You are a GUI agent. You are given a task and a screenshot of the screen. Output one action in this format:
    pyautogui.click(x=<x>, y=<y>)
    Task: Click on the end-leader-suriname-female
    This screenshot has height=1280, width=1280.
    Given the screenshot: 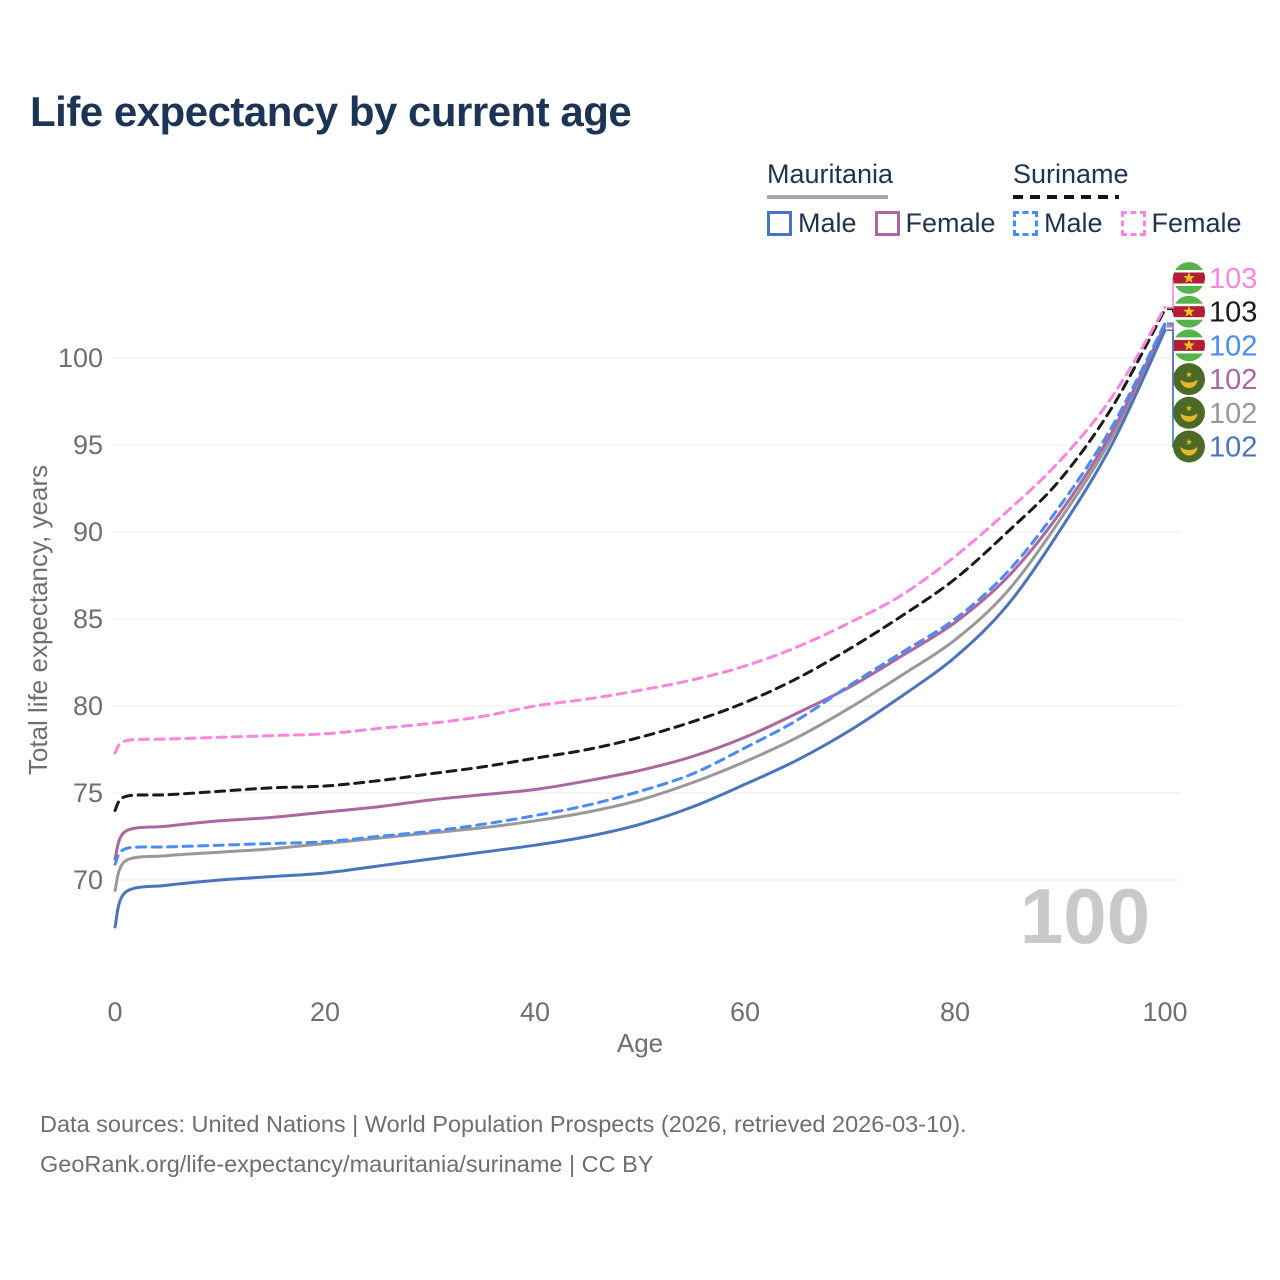 What is the action you would take?
    pyautogui.click(x=1170, y=293)
    